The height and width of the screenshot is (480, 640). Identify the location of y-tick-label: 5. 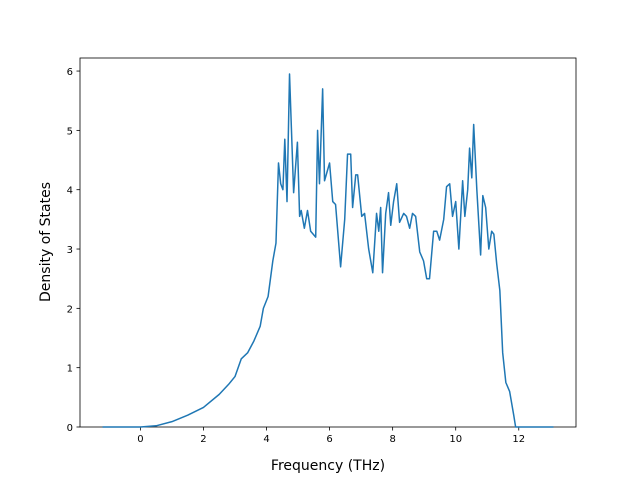
(70, 131).